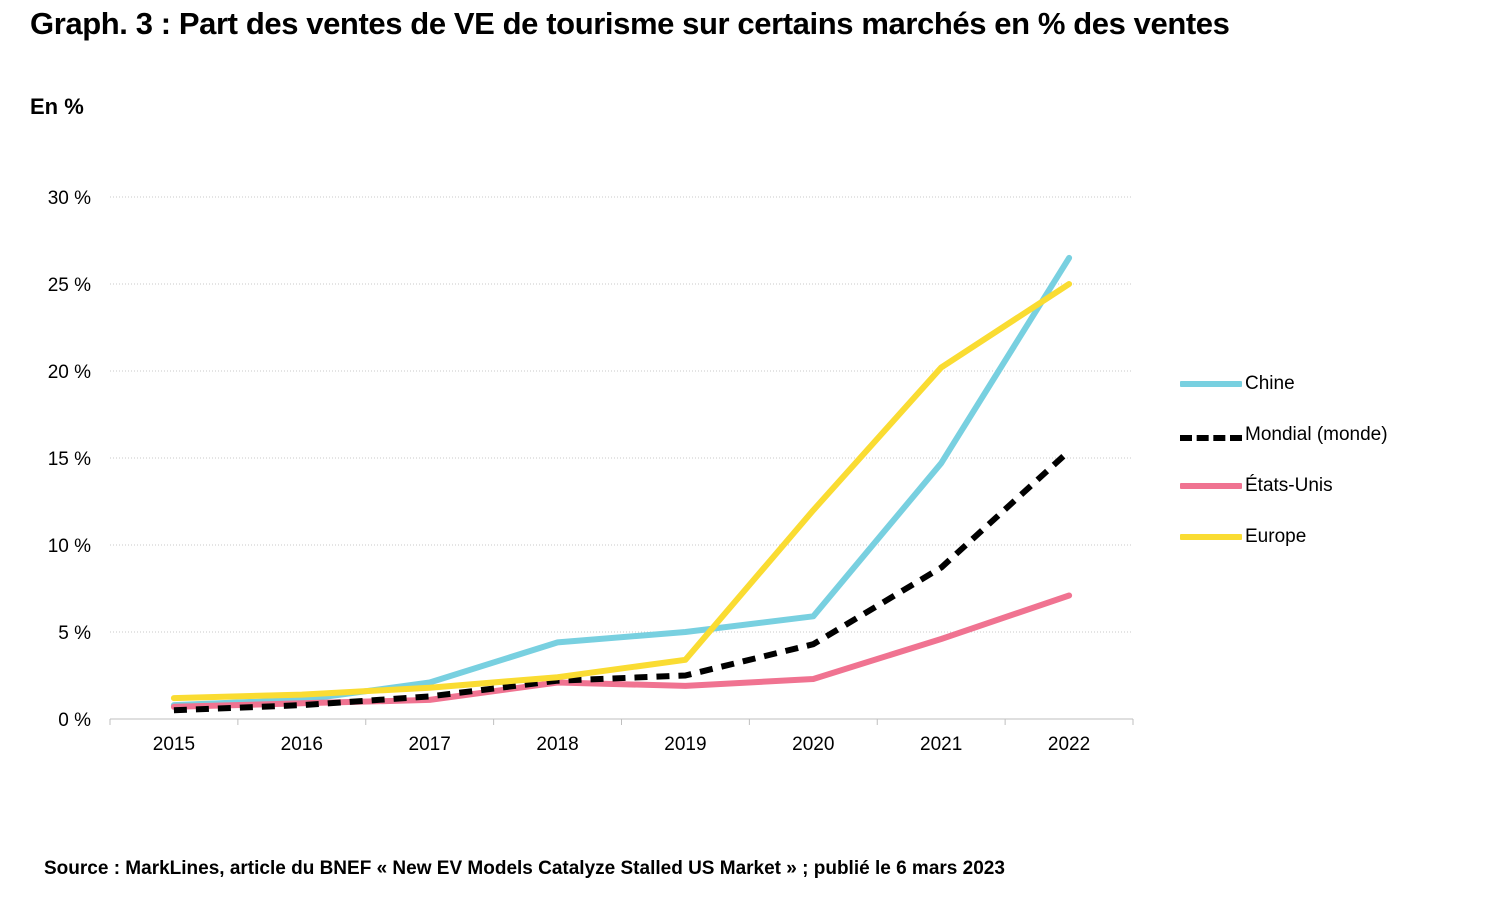 Image resolution: width=1500 pixels, height=897 pixels. Describe the element at coordinates (1289, 485) in the screenshot. I see `legend-label: États-Unis` at that location.